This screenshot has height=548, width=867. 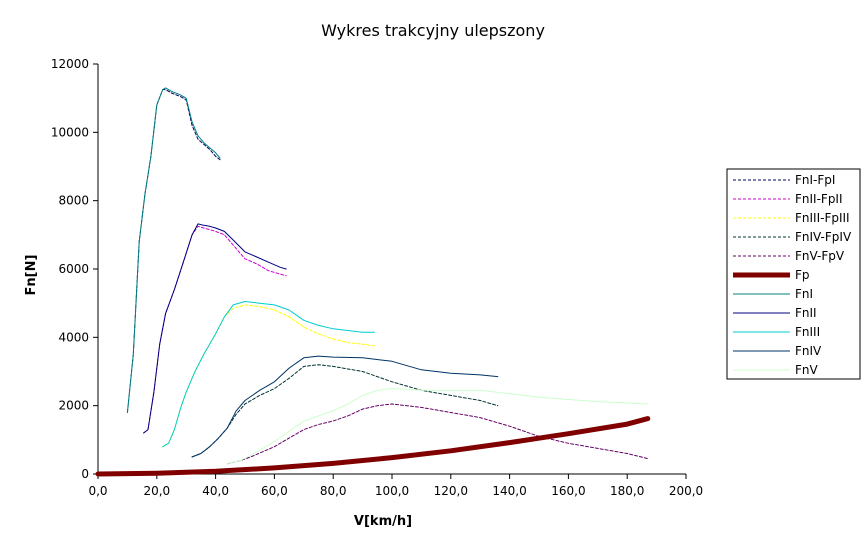 I want to click on series-line-fniii, so click(x=268, y=374).